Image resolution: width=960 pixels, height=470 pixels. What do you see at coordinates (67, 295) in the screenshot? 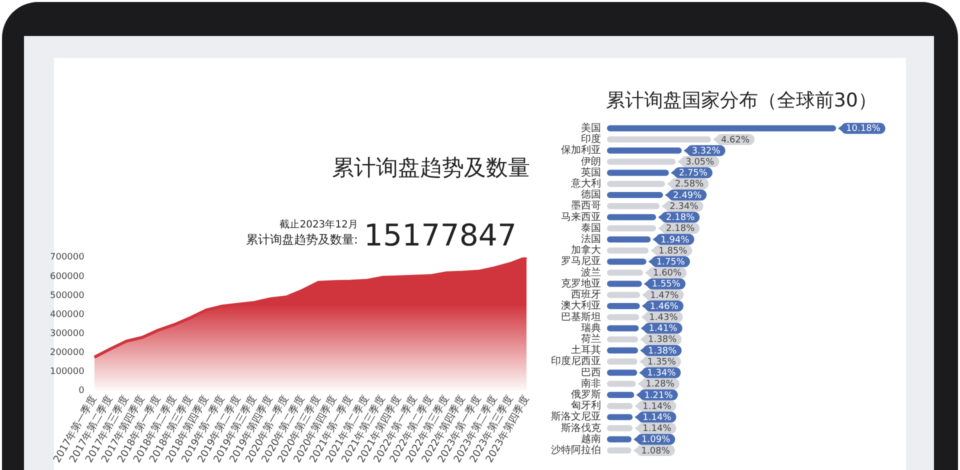
I see `y-tick-label: 500000` at bounding box center [67, 295].